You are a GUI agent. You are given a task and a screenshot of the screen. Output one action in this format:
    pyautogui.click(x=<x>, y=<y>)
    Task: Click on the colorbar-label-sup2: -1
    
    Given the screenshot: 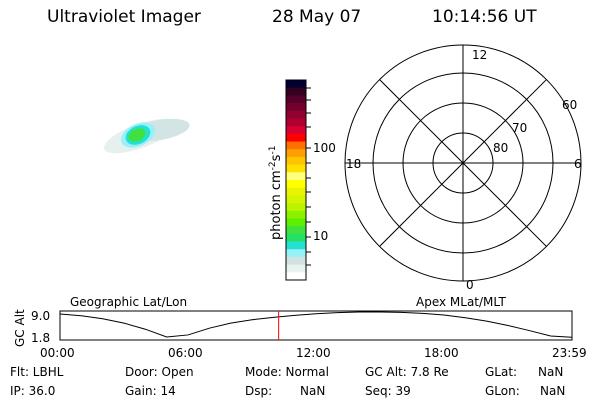 What is the action you would take?
    pyautogui.click(x=273, y=150)
    